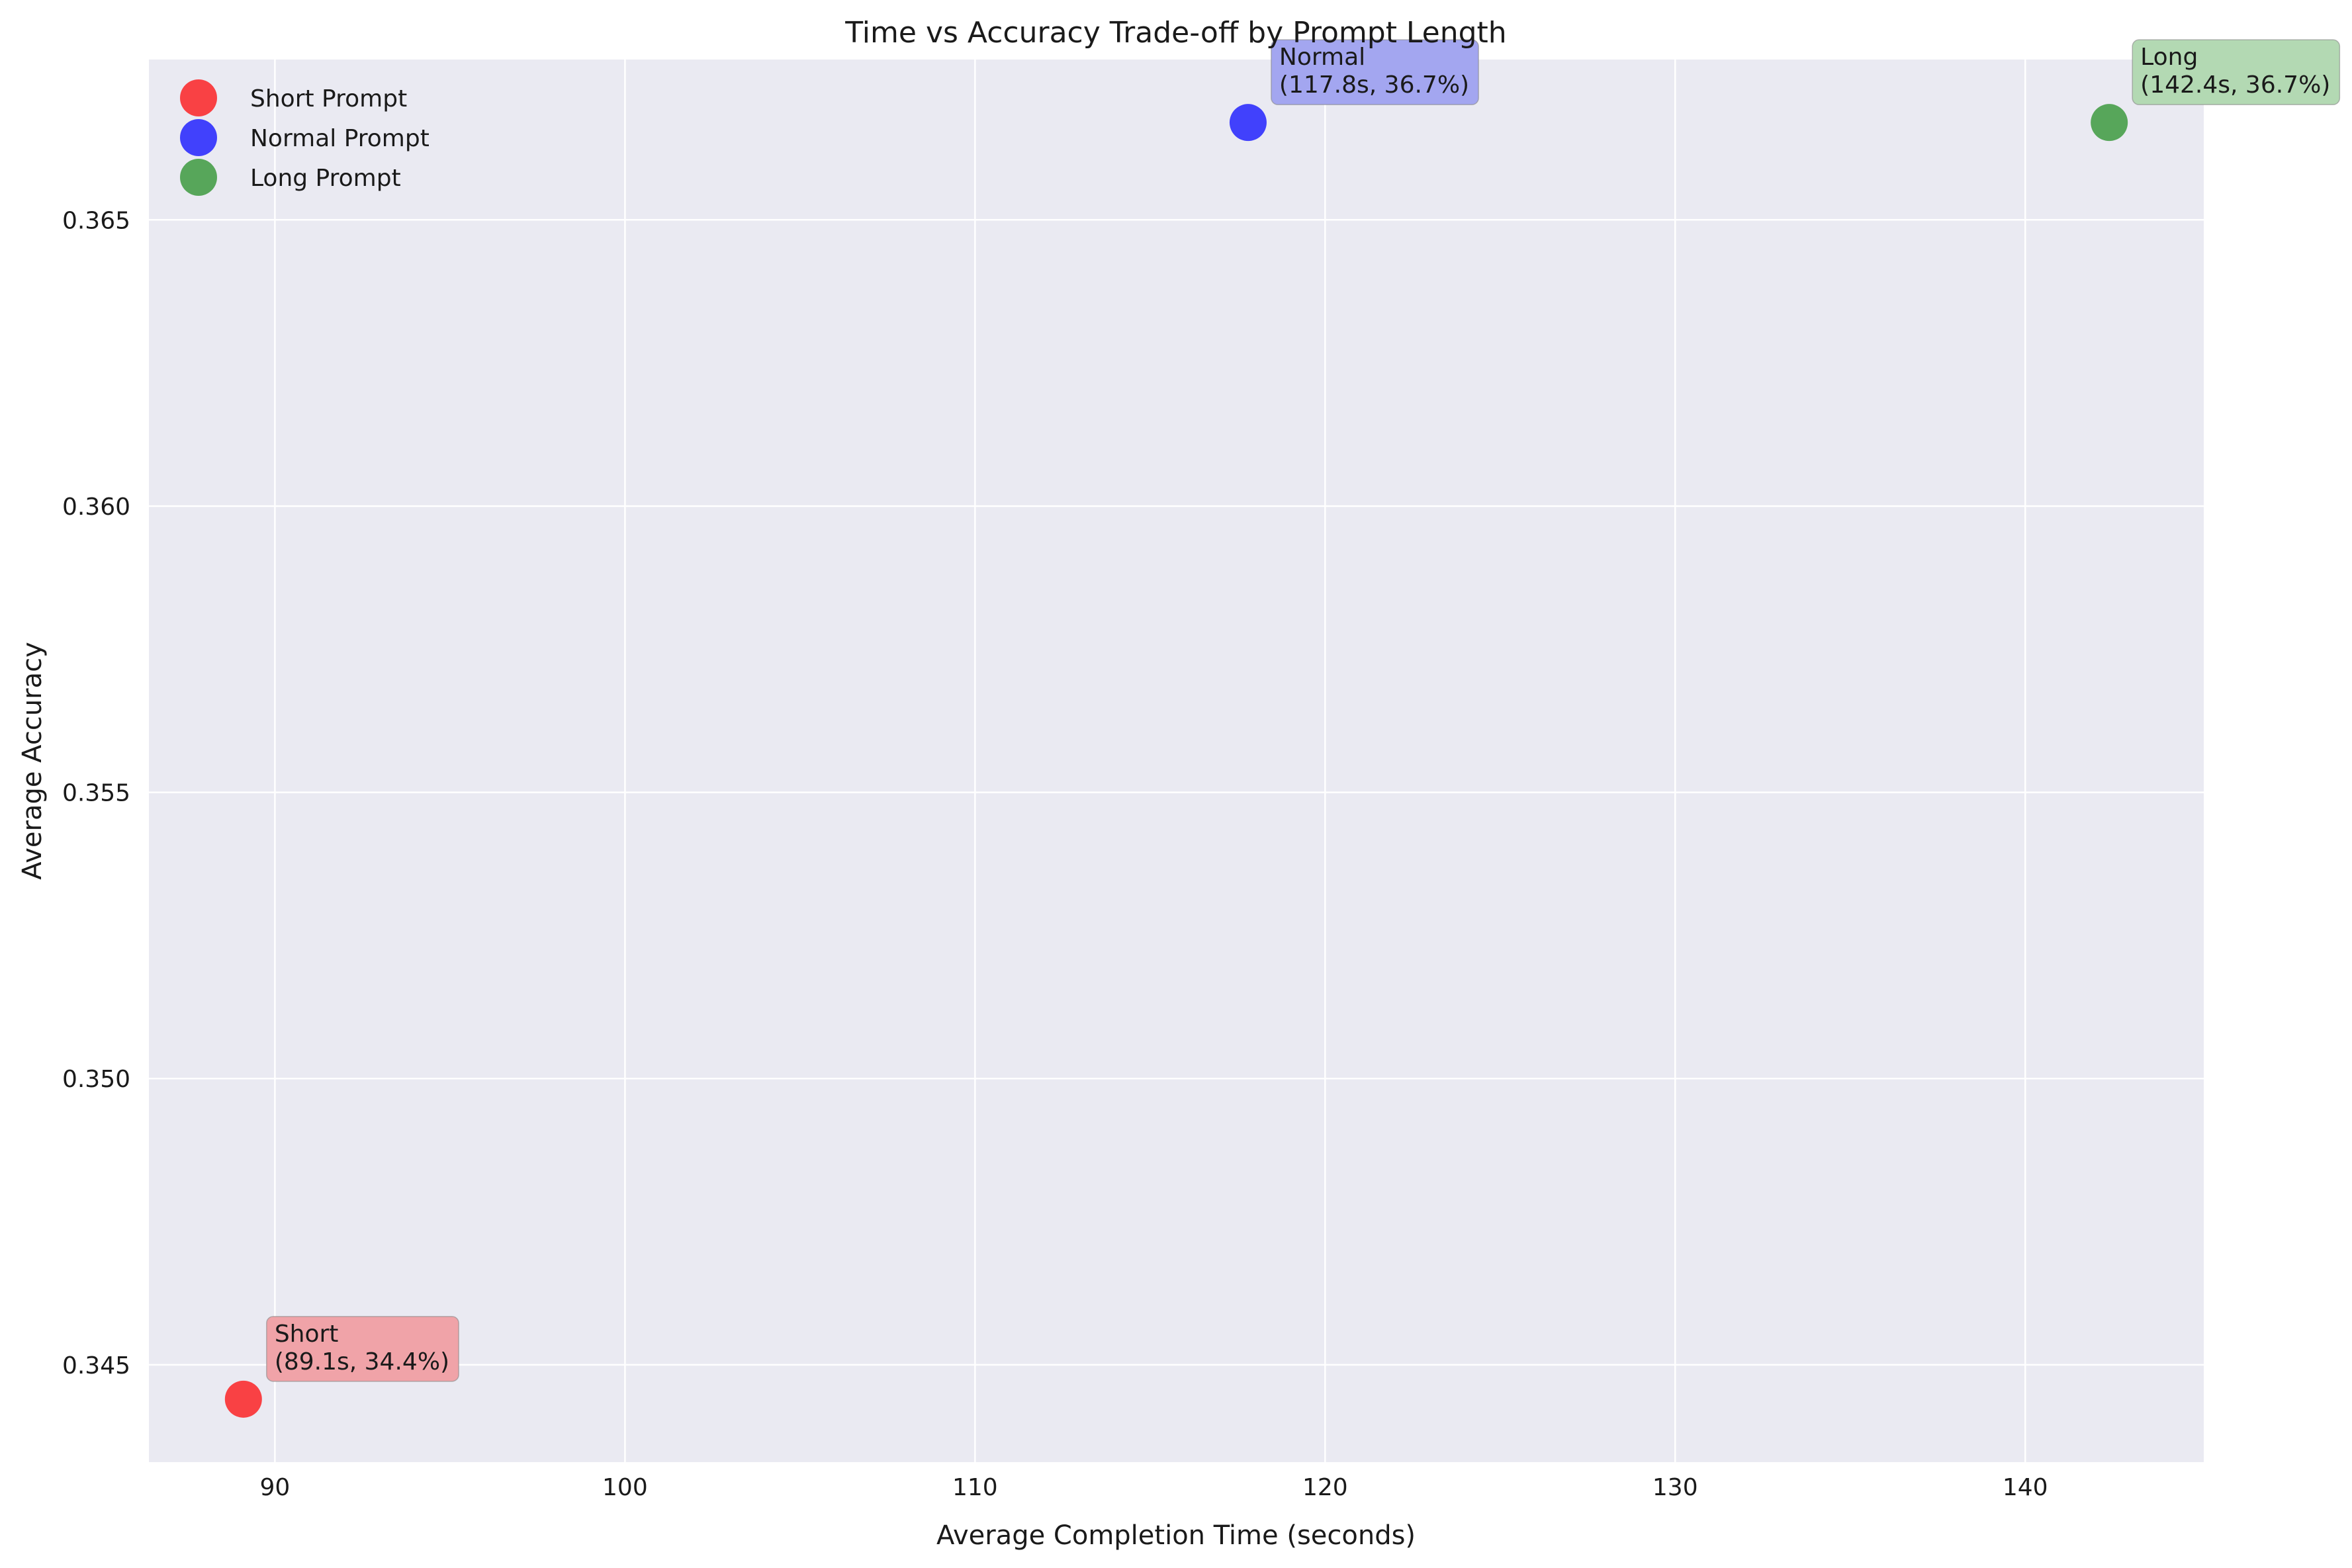  I want to click on y-axis-label: Average Accuracy, so click(32, 761).